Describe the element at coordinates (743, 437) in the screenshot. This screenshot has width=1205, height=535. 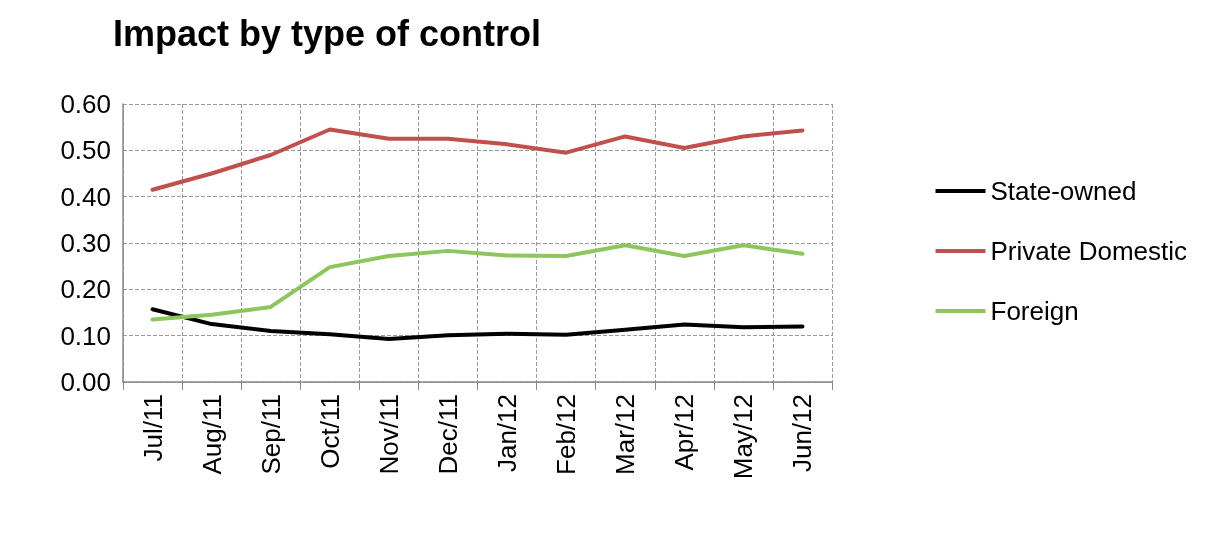
I see `x-tick-label: May/12` at that location.